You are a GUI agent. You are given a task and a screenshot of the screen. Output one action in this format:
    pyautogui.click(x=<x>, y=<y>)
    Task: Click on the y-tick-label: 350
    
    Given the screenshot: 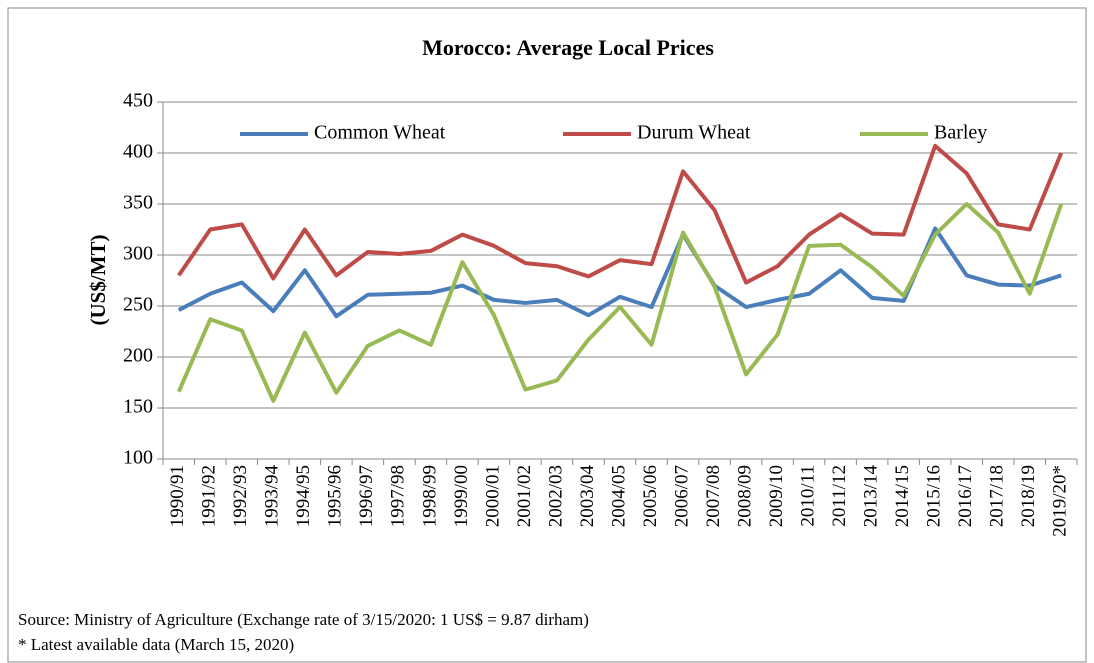 What is the action you would take?
    pyautogui.click(x=138, y=203)
    